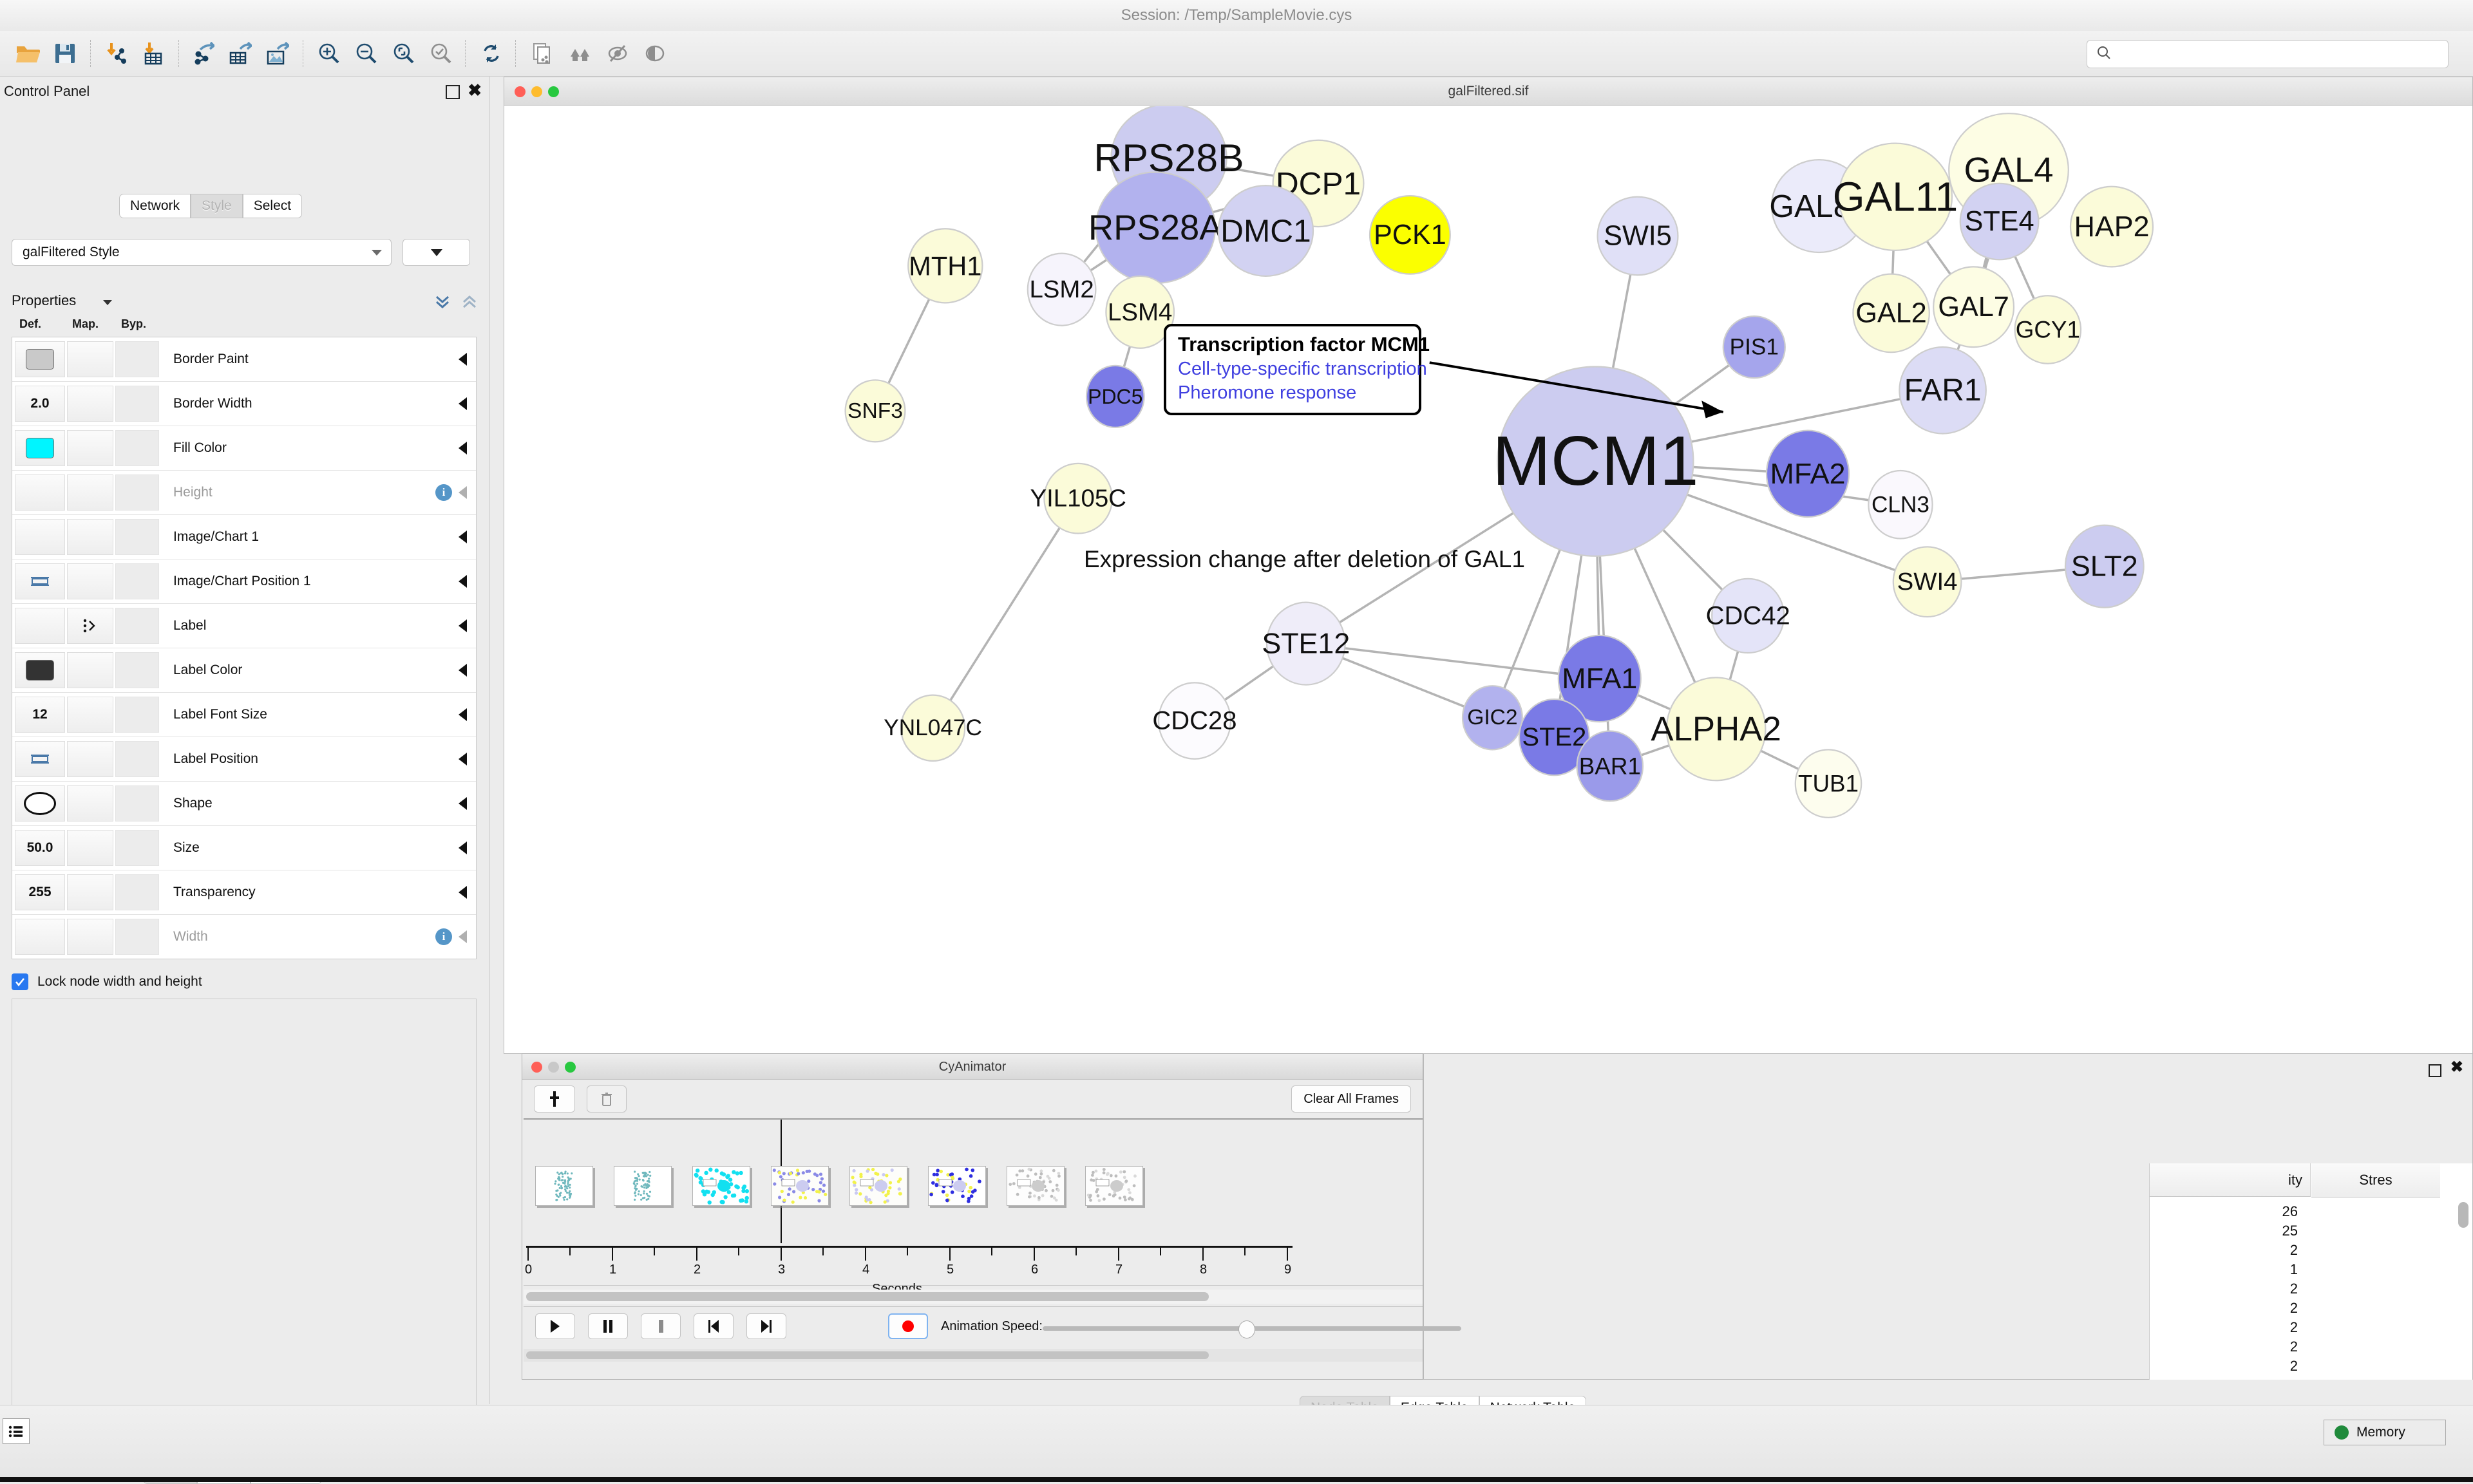 The image size is (2473, 1484). What do you see at coordinates (108, 302) in the screenshot?
I see `chevron-down-icon` at bounding box center [108, 302].